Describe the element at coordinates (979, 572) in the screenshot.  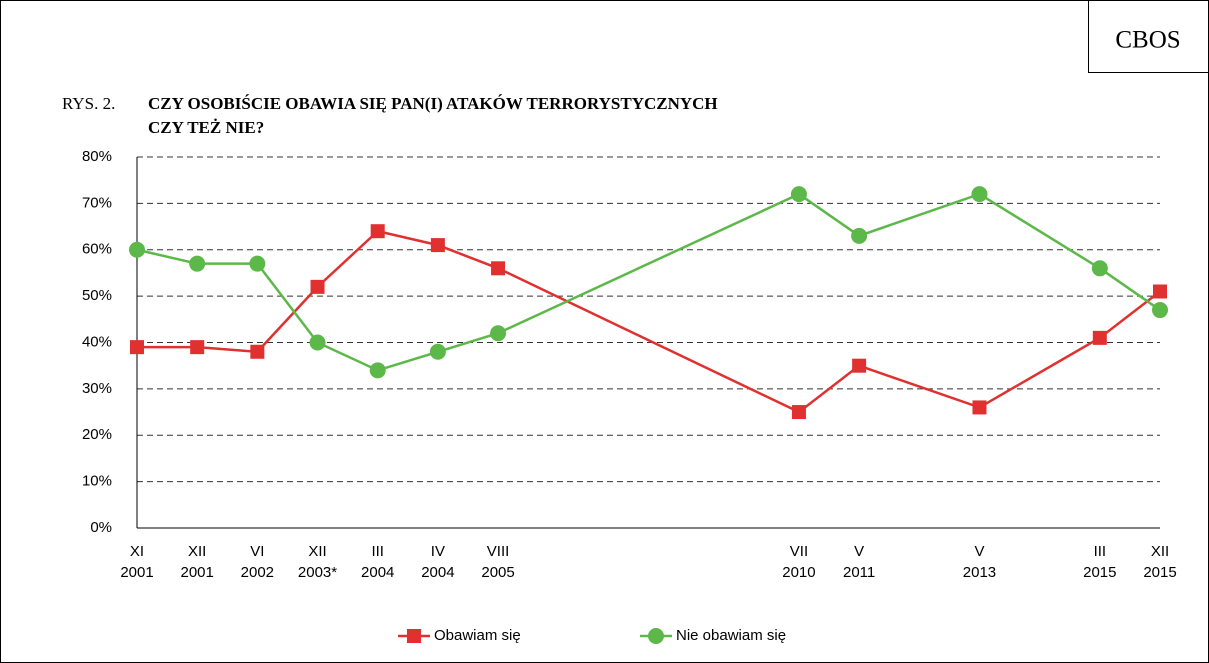
I see `x-tick-label: 2013` at that location.